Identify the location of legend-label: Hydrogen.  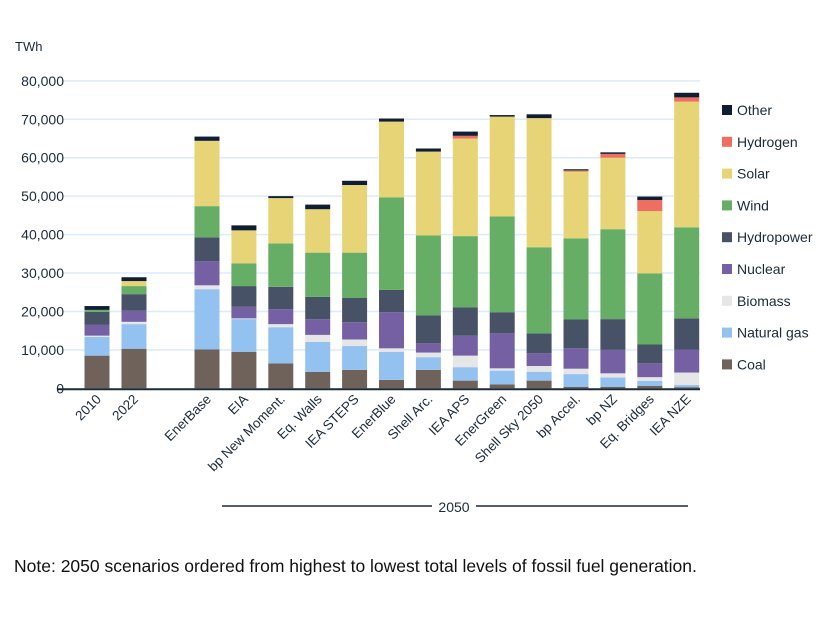
(767, 142).